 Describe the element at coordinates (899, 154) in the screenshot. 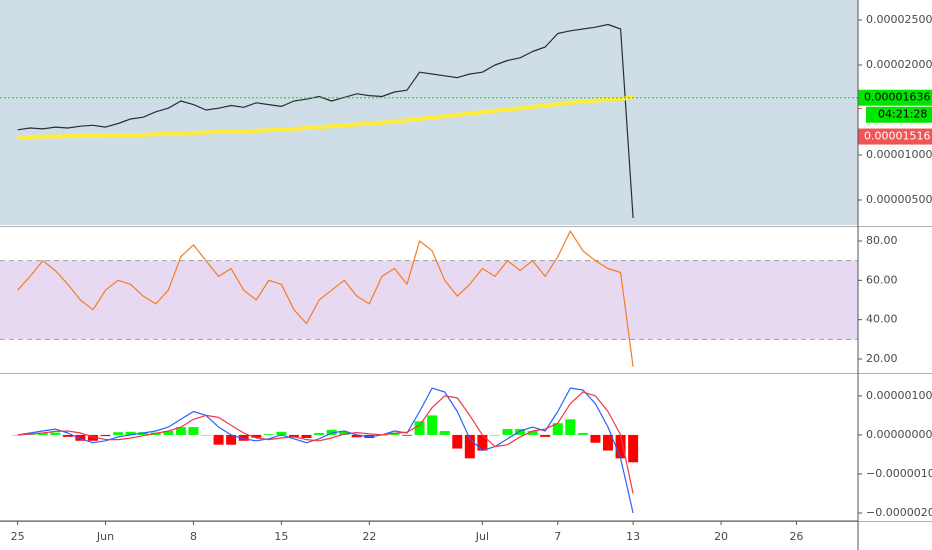

I see `y-tick-label: 0.00001000` at that location.